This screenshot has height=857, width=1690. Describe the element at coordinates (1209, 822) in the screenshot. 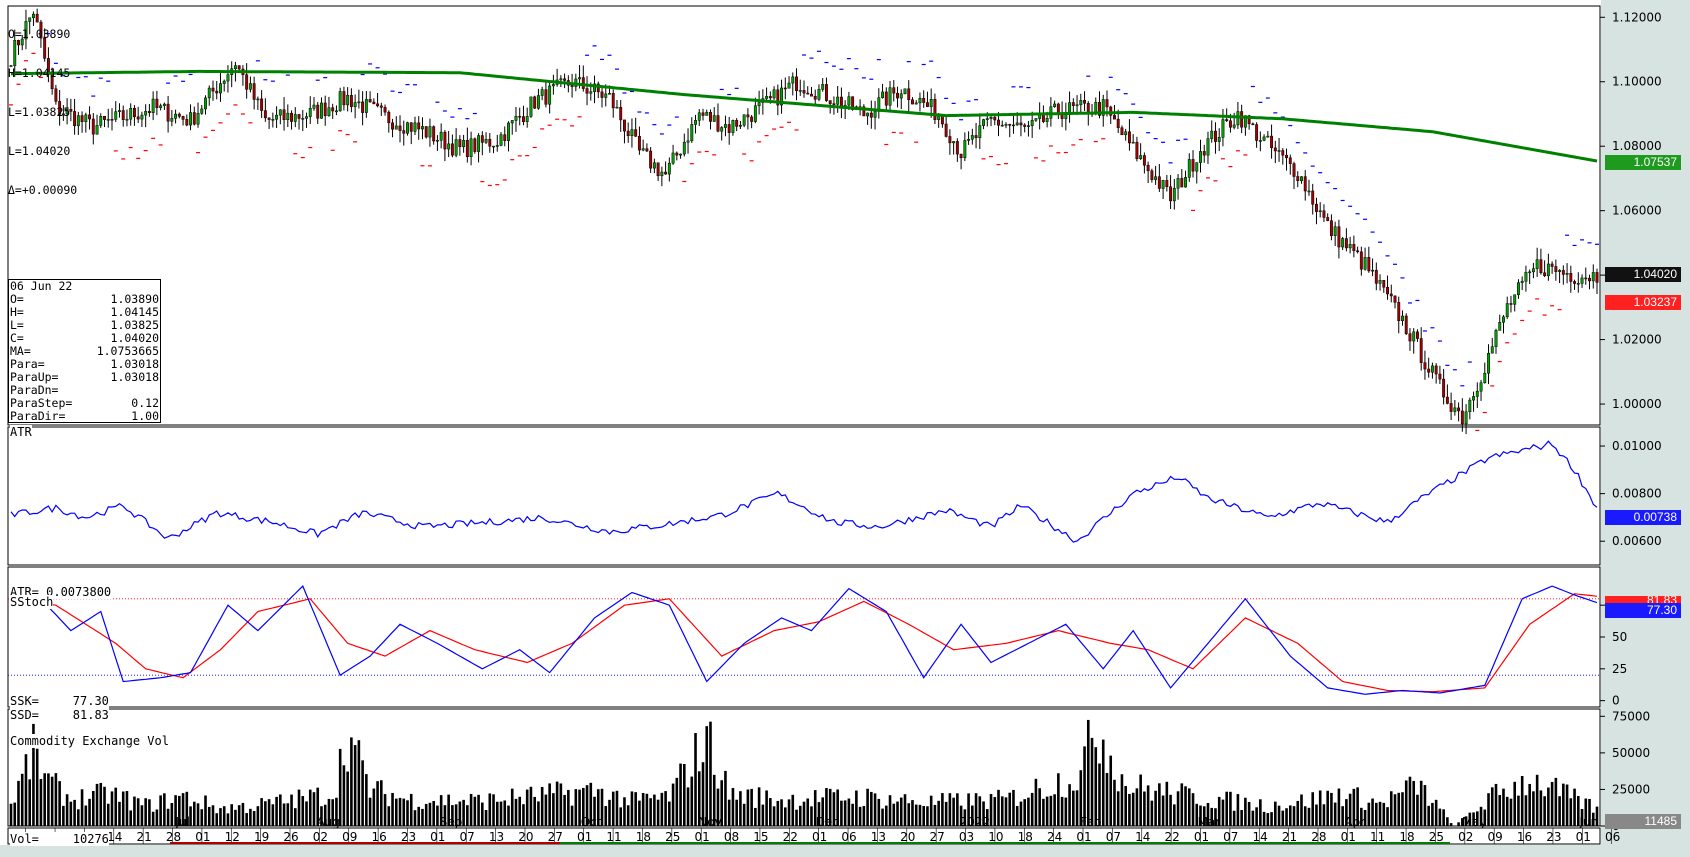

I see `month-label: Mar` at that location.